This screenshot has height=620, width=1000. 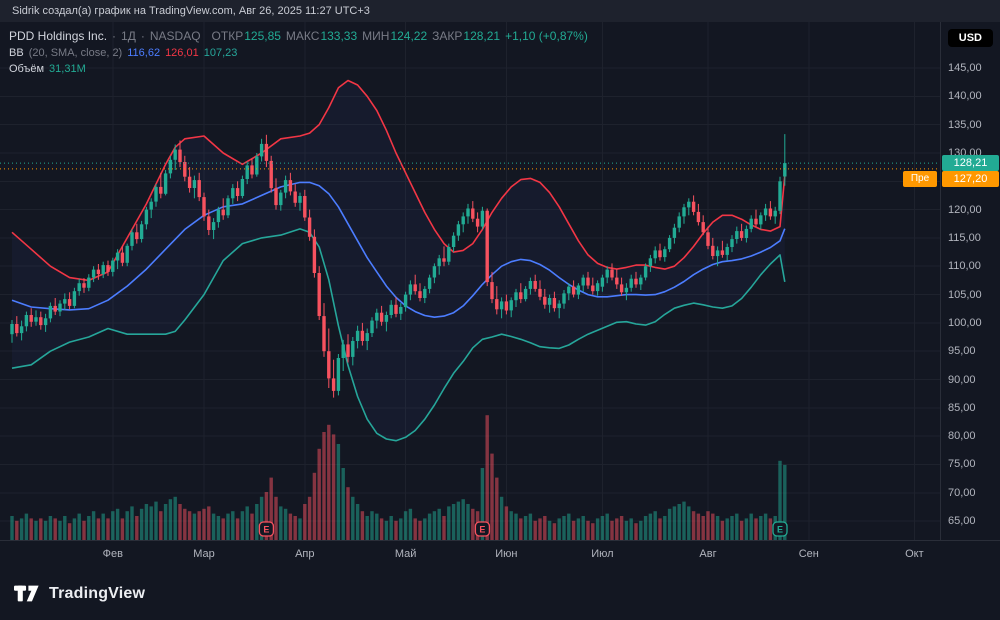 What do you see at coordinates (16, 53) in the screenshot?
I see `bb-title: BB` at bounding box center [16, 53].